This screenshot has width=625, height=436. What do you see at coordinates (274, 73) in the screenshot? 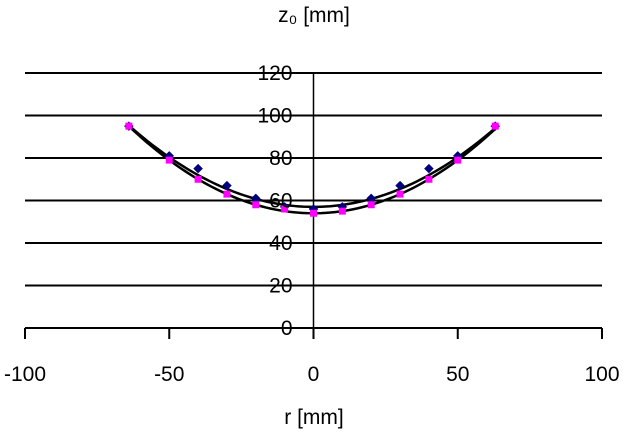
I see `y-tick-label: 120` at bounding box center [274, 73].